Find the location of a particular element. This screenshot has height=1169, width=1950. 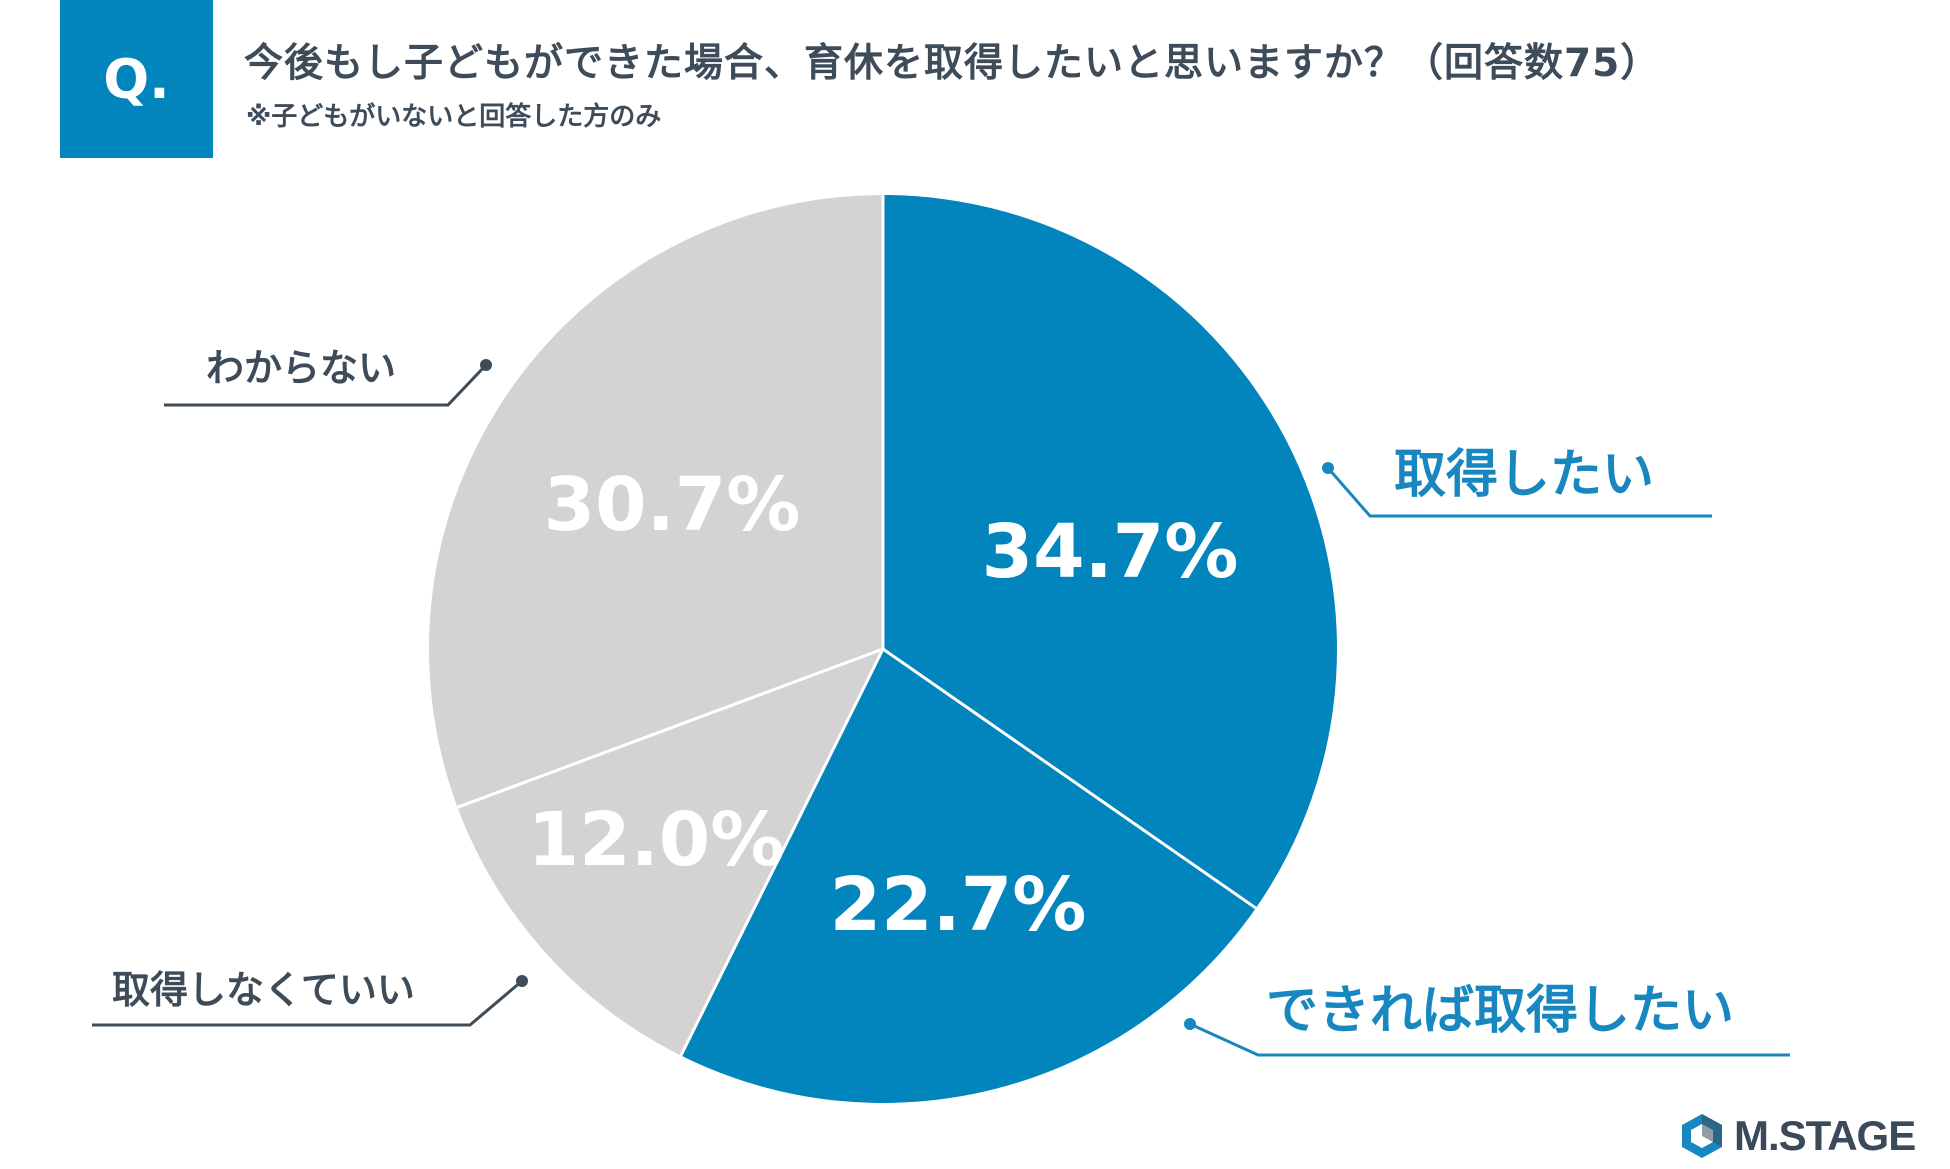

category-label-shutoku-shitai: 取得したい is located at coordinates (1524, 475).